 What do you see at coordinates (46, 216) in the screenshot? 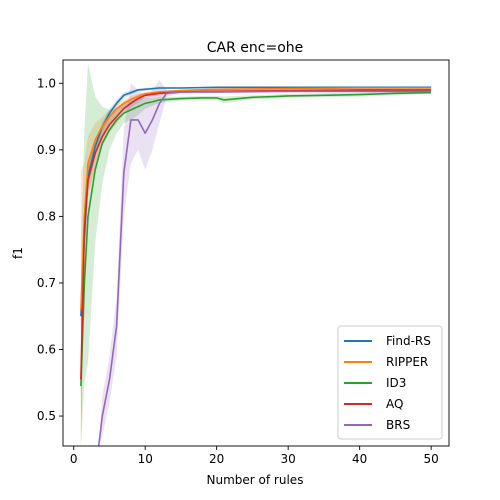
I see `y-tick-label: 0.8` at bounding box center [46, 216].